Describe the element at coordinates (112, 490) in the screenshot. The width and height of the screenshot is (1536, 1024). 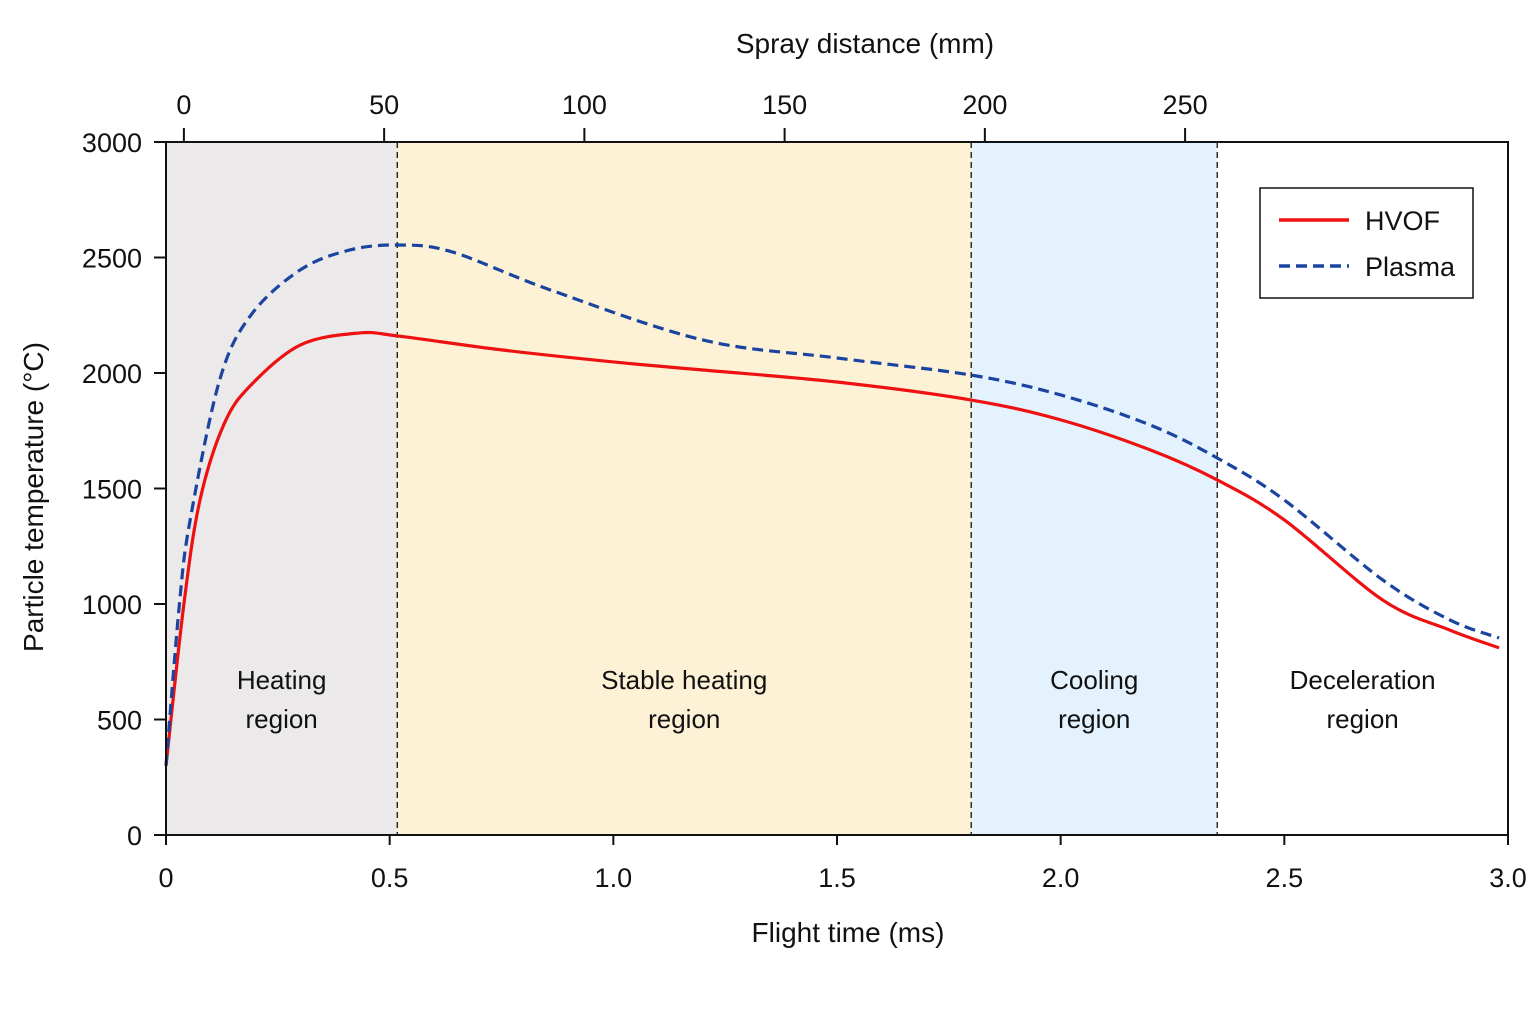
I see `y-tick-label: 1500` at that location.